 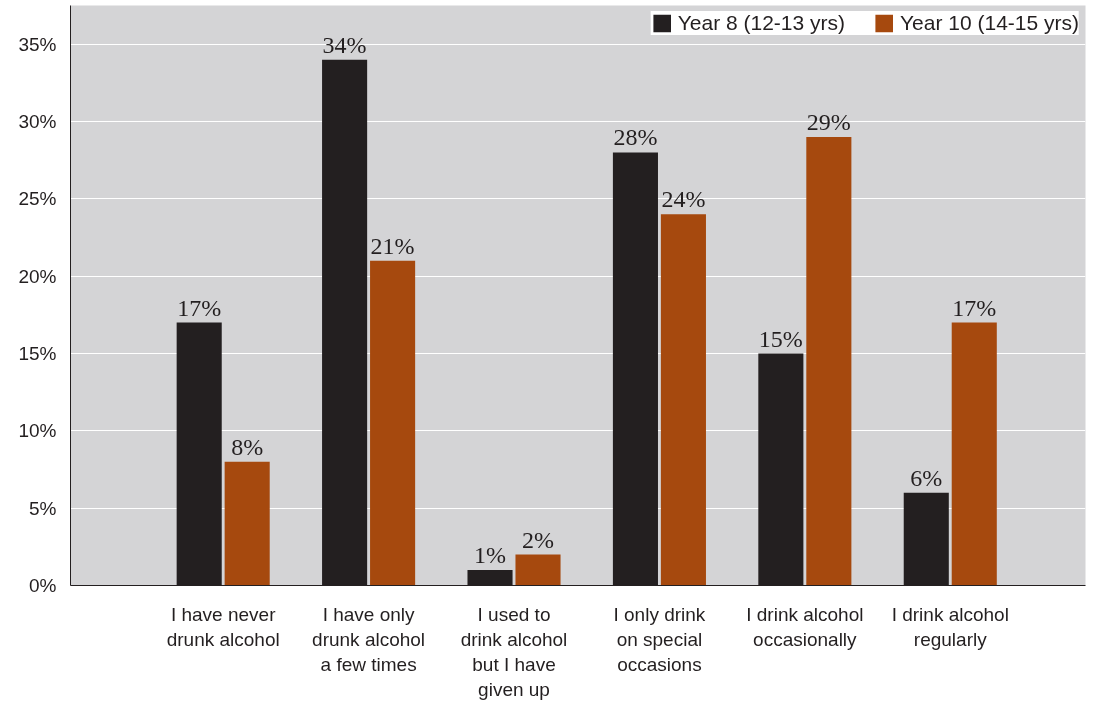 What do you see at coordinates (369, 639) in the screenshot?
I see `x-tick-label: I have only drunk alcohol a few times` at bounding box center [369, 639].